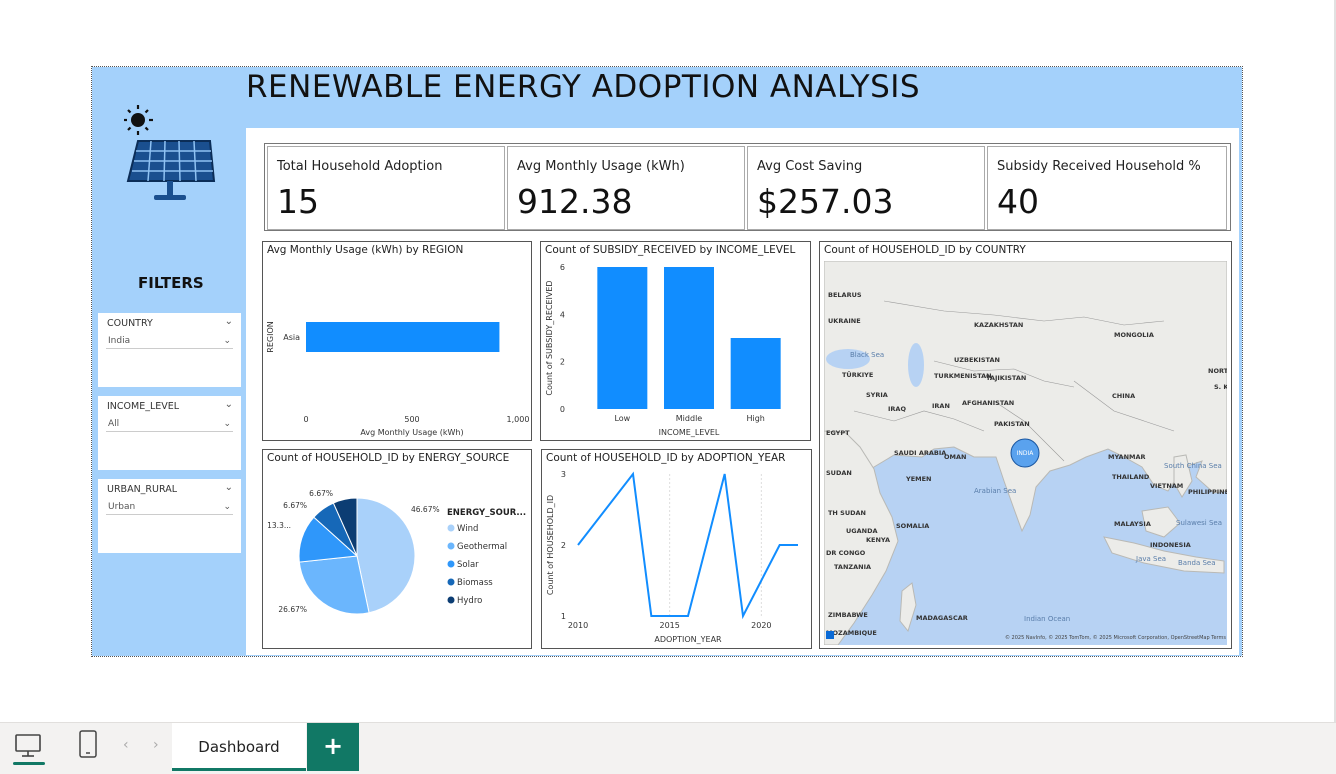 The width and height of the screenshot is (1336, 774). I want to click on kpi-label: Subsidy Received Household %, so click(1099, 166).